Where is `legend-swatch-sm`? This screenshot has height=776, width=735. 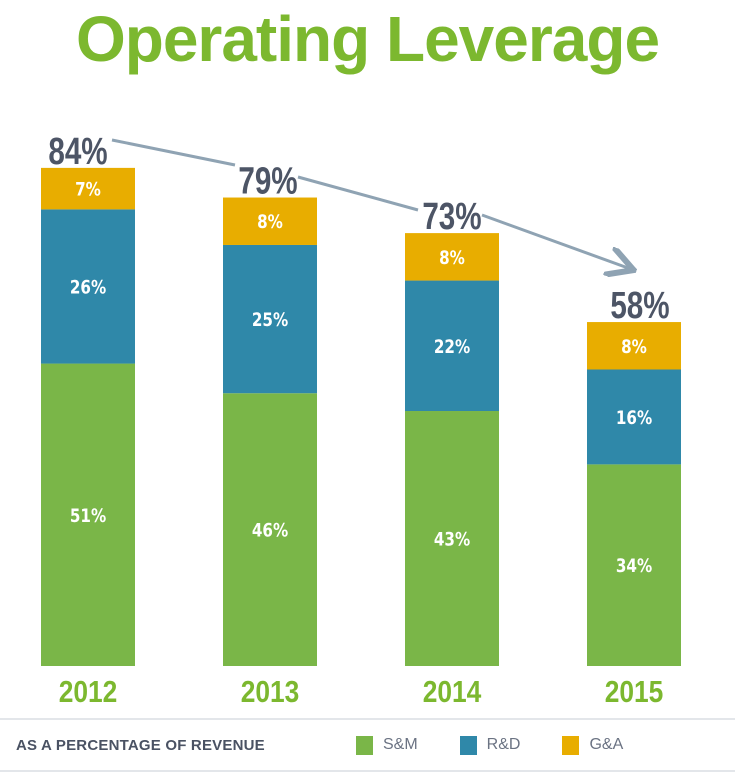 legend-swatch-sm is located at coordinates (364, 745).